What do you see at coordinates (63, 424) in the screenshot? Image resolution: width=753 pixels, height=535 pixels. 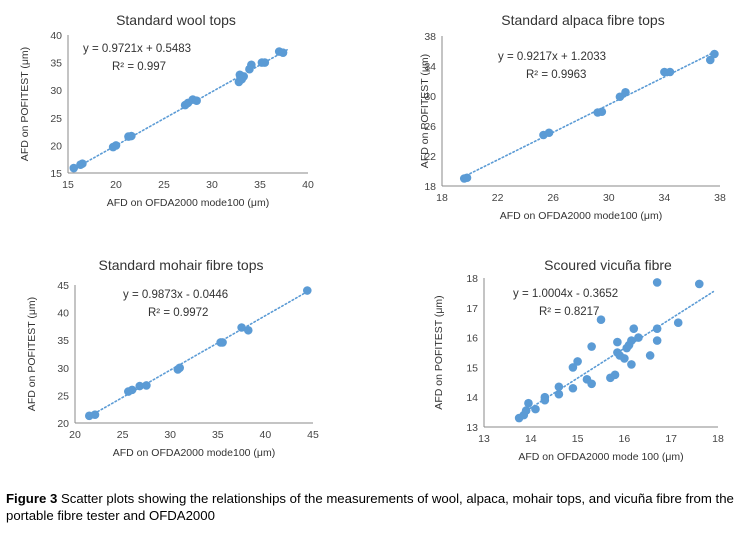 I see `mohair-y-tick-label: 20` at bounding box center [63, 424].